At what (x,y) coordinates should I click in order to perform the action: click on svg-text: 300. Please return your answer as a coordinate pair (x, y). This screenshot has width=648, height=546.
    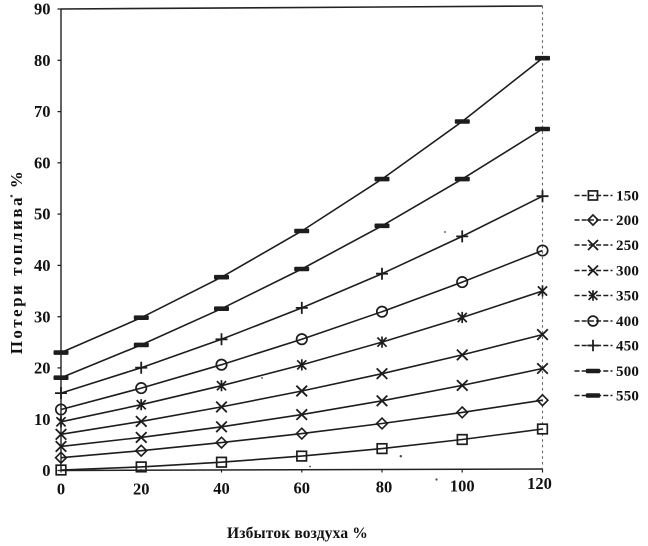
    Looking at the image, I should click on (627, 272).